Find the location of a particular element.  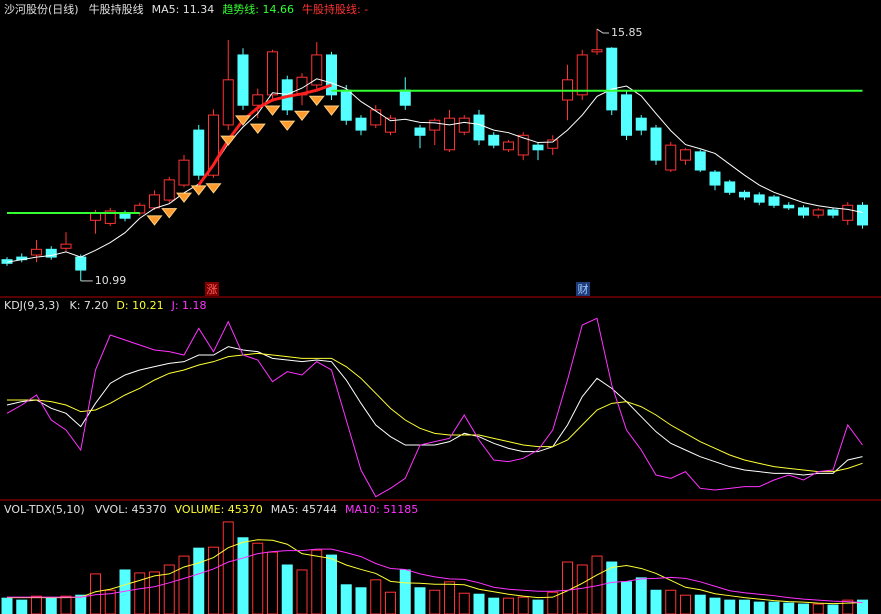

indicator-label: VOLUME: 45370 is located at coordinates (219, 509).